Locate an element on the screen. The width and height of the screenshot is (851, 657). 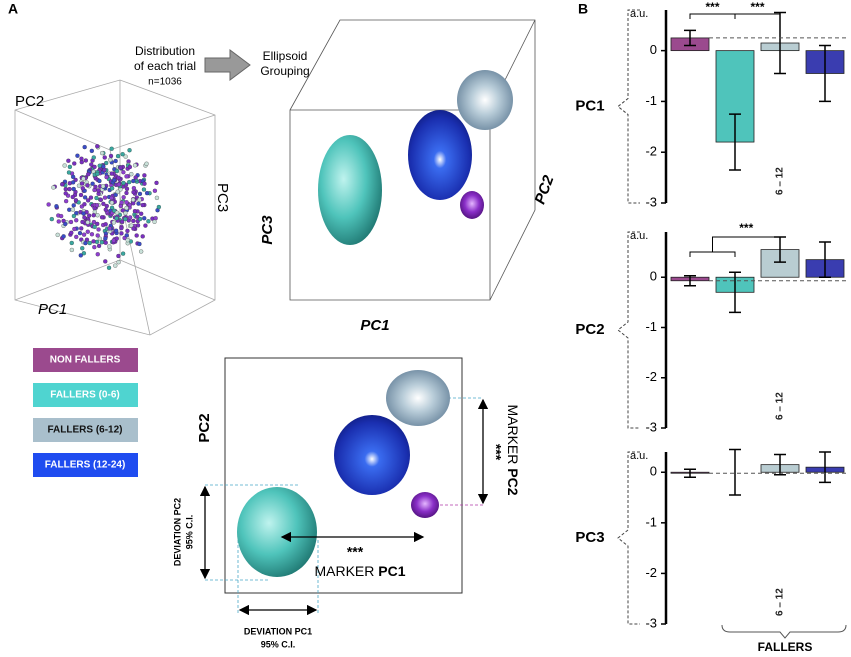
group-label: FALLERS is located at coordinates (785, 647).